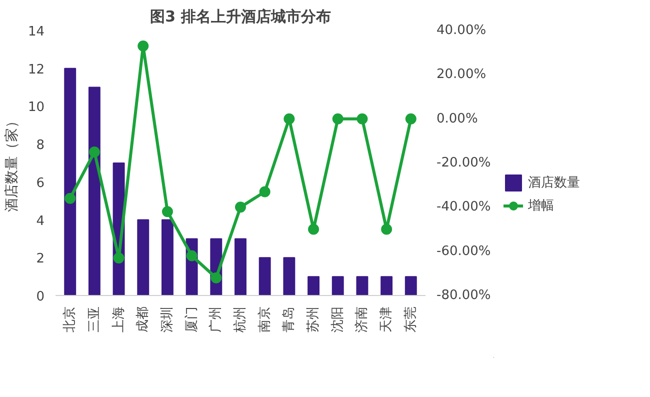 This screenshot has width=650, height=397. I want to click on x-tick-label: 苏州, so click(314, 319).